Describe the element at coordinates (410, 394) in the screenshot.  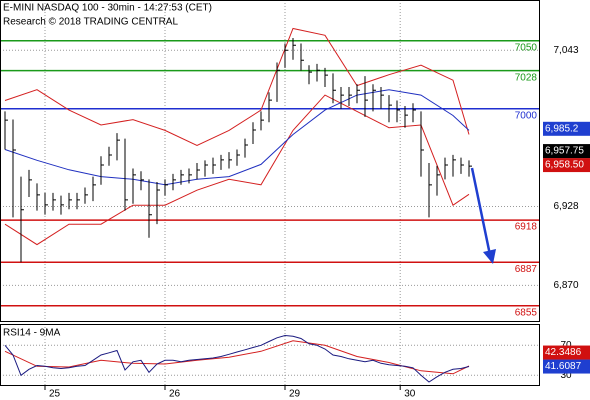
I see `x-tick-label: 30` at that location.